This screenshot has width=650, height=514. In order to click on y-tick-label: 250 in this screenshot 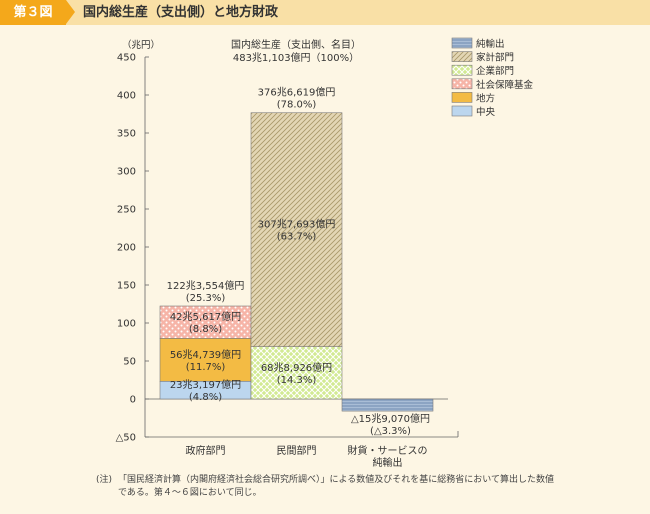, I will do `click(126, 210)`.